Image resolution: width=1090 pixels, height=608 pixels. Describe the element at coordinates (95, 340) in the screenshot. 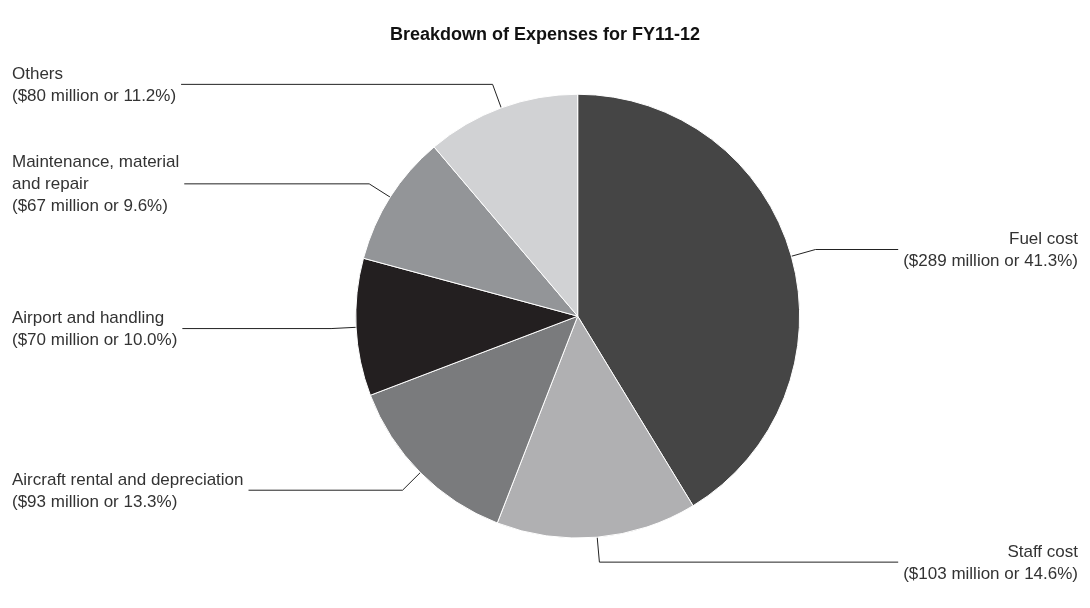

I see `data-label: ($70 million or 10.0%)` at that location.